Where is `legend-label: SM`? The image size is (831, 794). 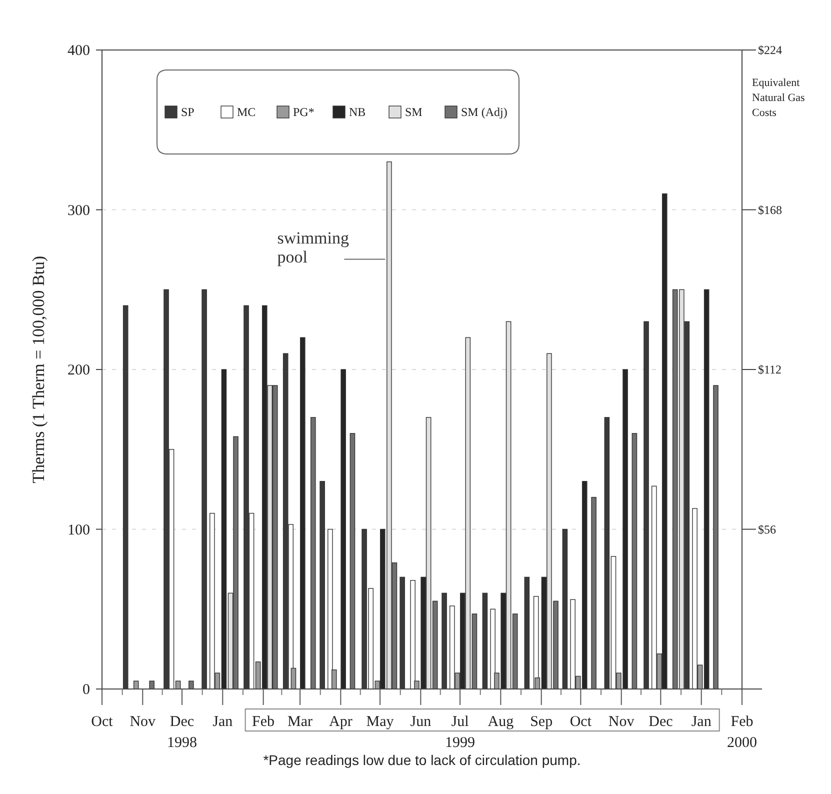
legend-label: SM is located at coordinates (414, 112).